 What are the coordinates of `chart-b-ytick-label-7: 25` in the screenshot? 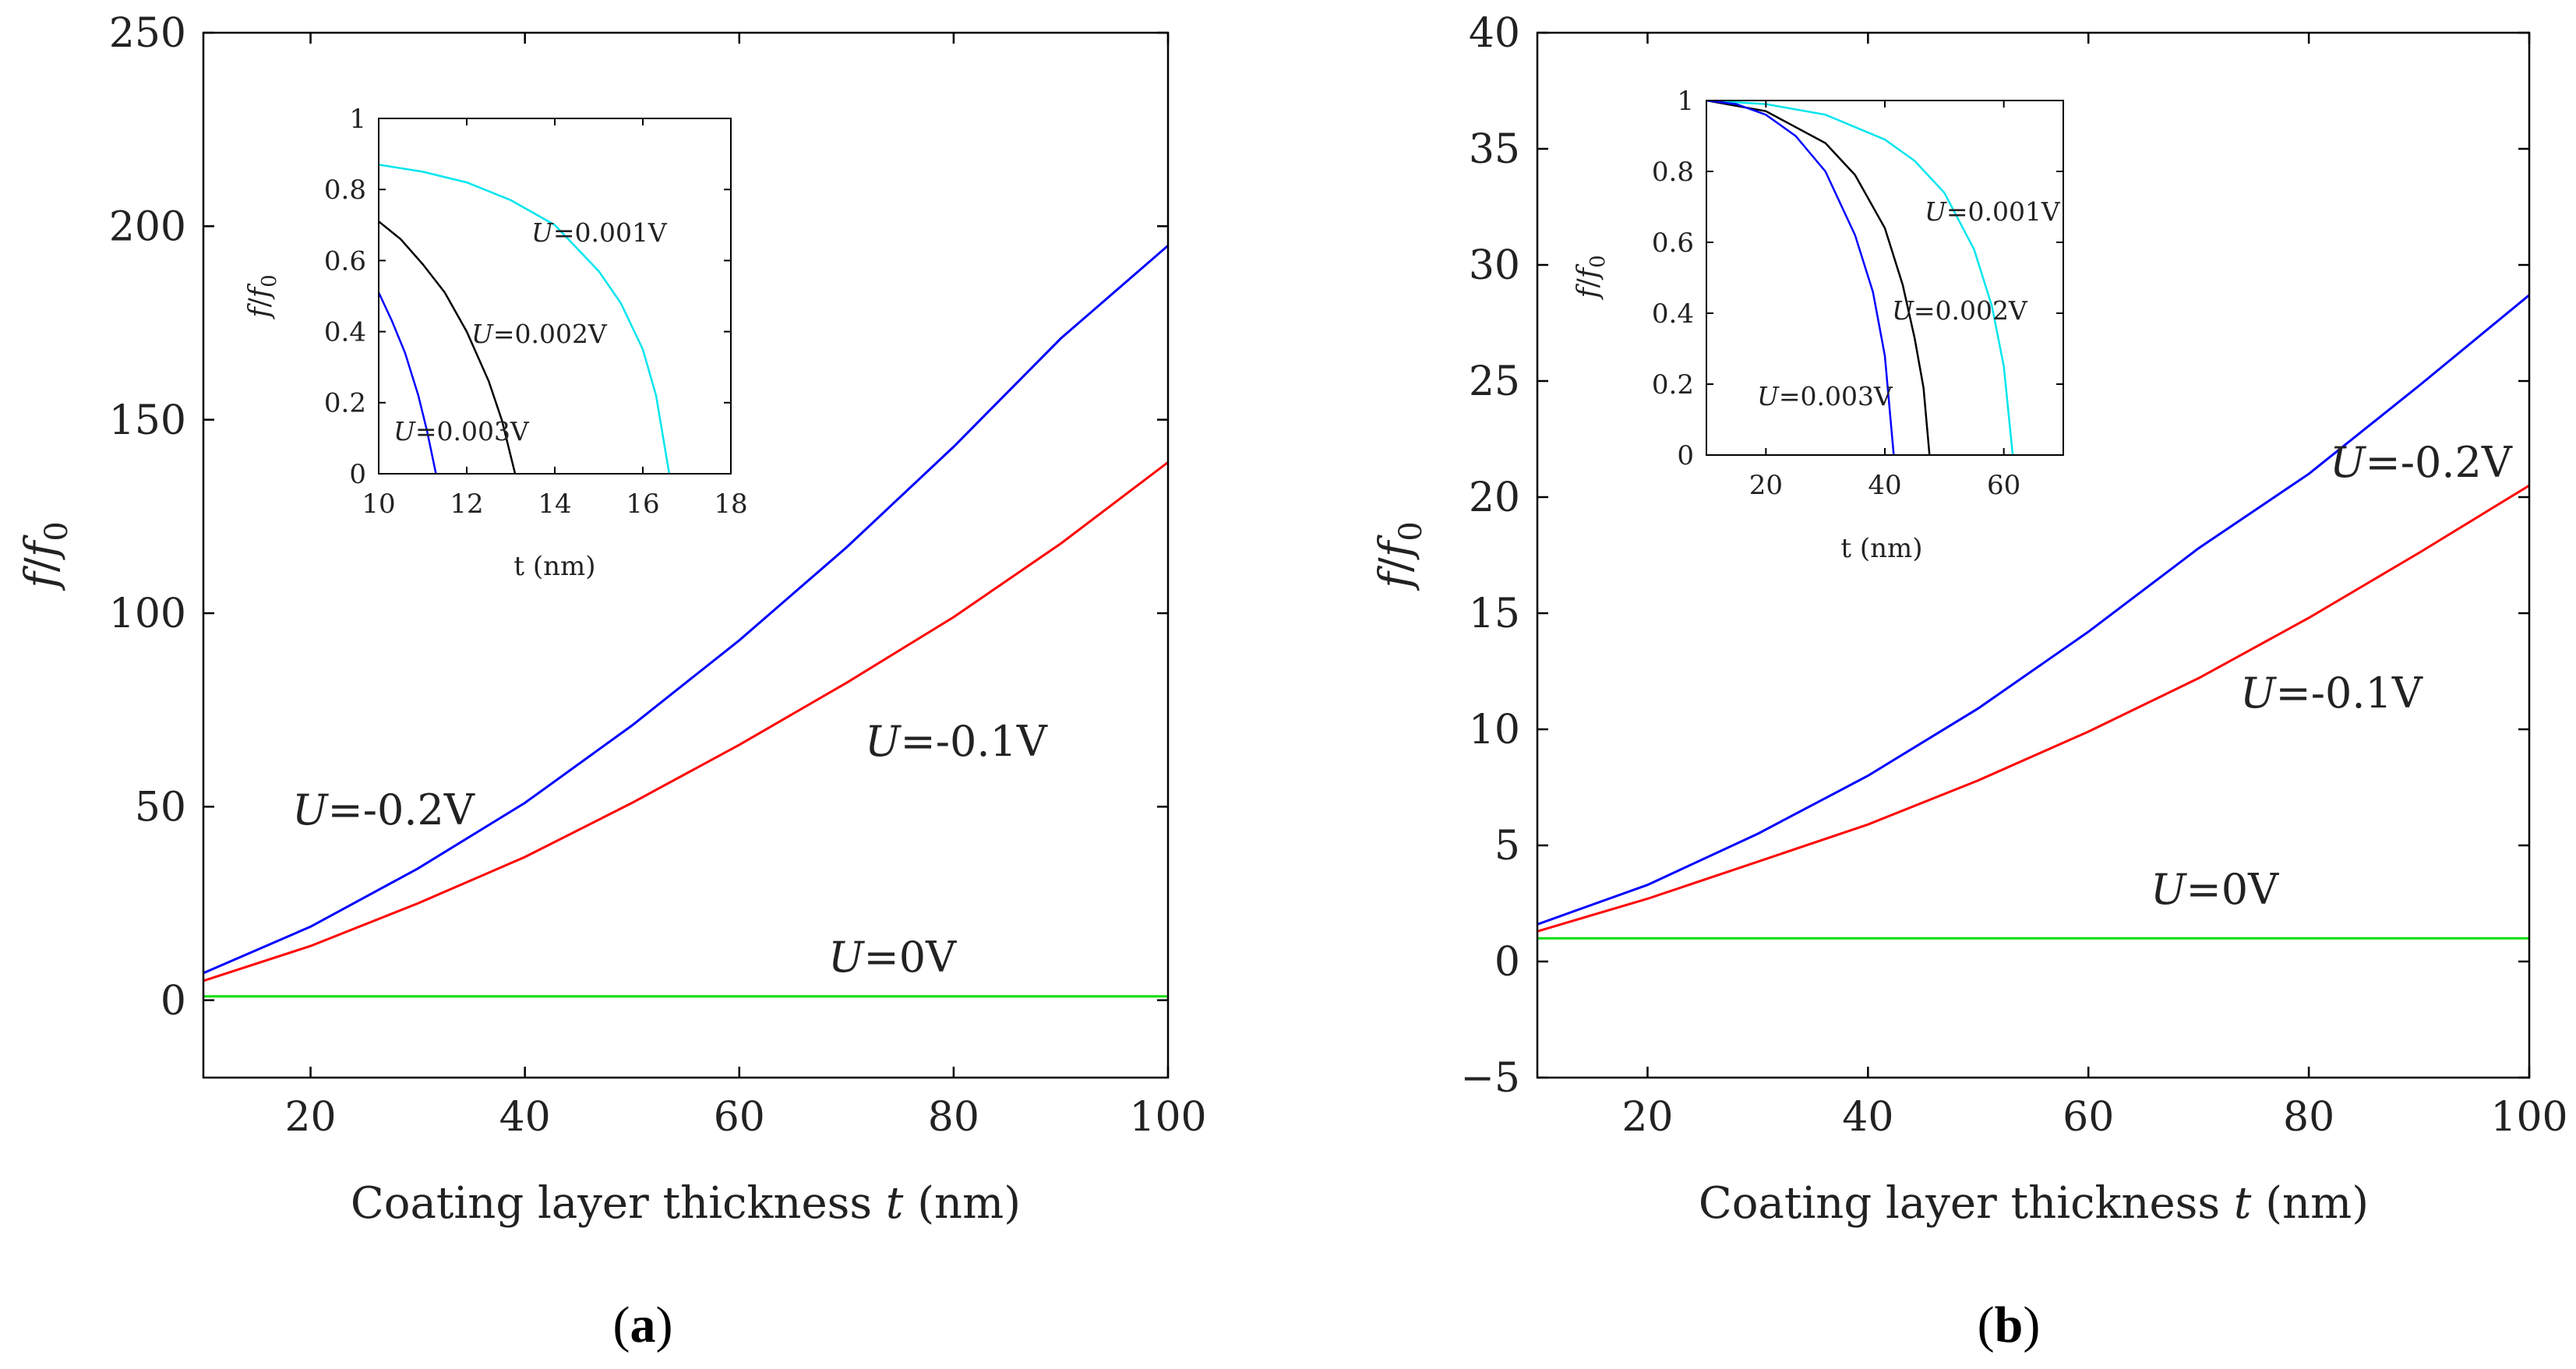 It's located at (1494, 381).